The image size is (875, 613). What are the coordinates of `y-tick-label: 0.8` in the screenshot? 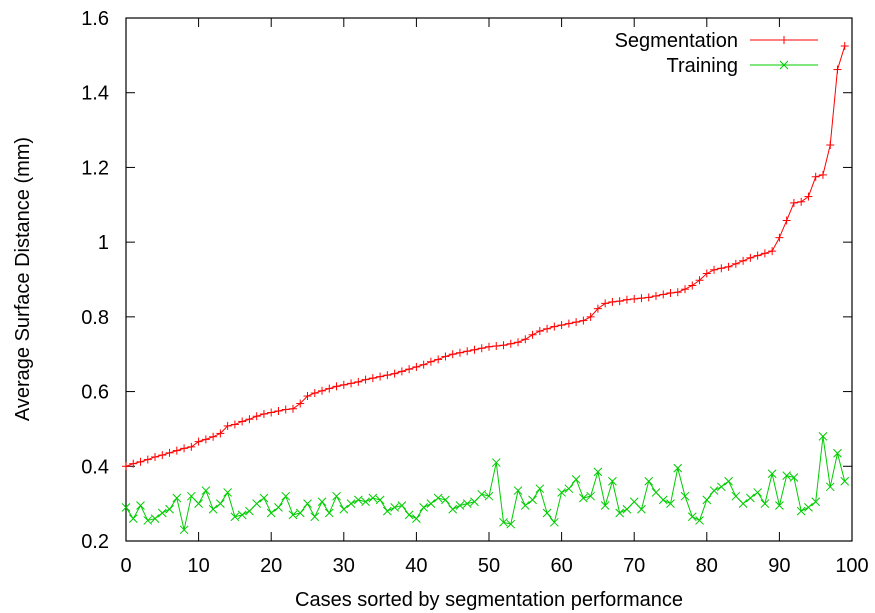 It's located at (95, 318).